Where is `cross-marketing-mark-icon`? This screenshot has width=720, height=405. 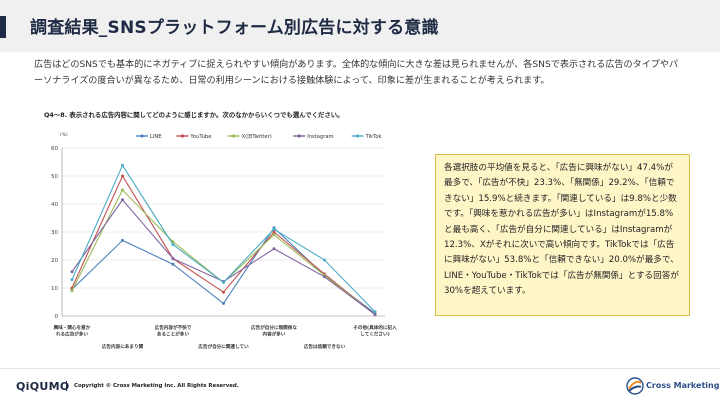 cross-marketing-mark-icon is located at coordinates (635, 386).